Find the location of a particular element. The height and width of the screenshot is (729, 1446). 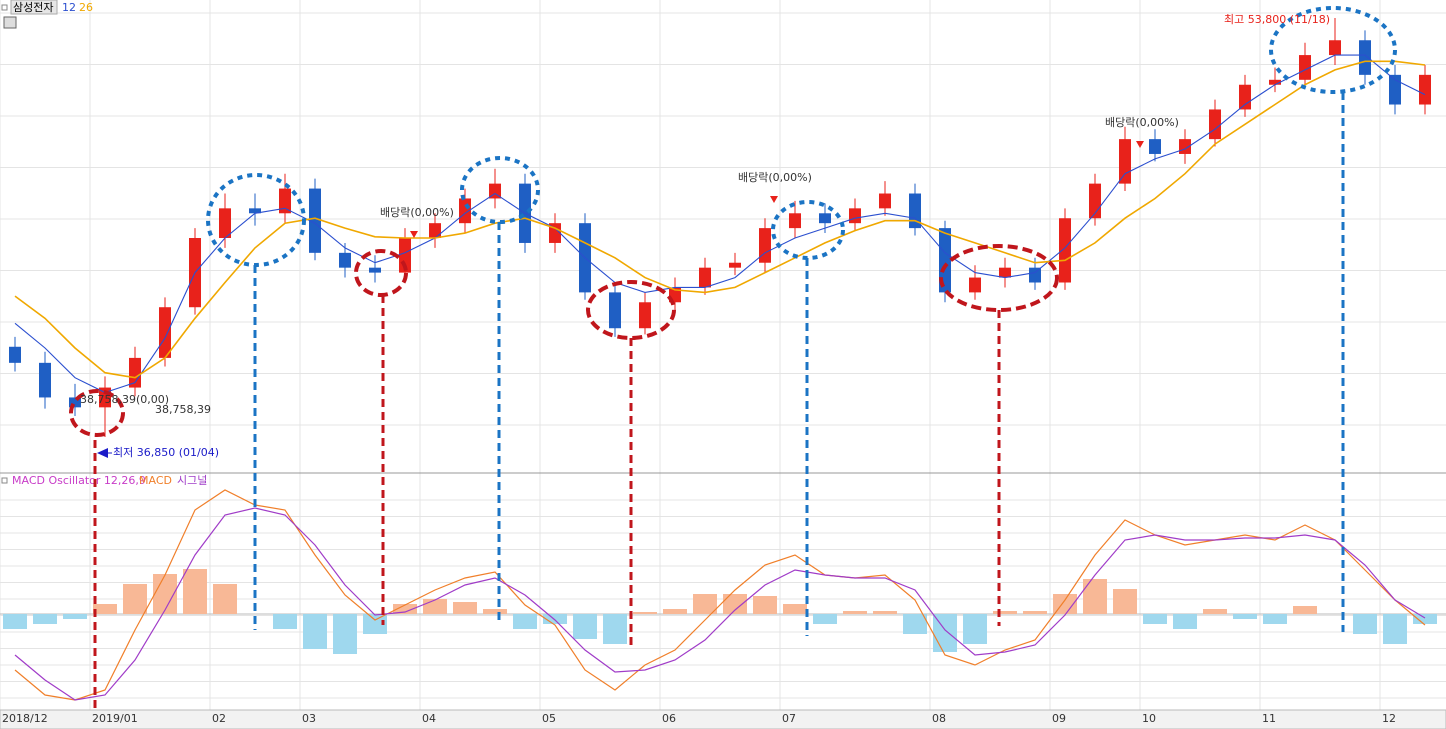

x-tick-label: 10 is located at coordinates (1149, 718).